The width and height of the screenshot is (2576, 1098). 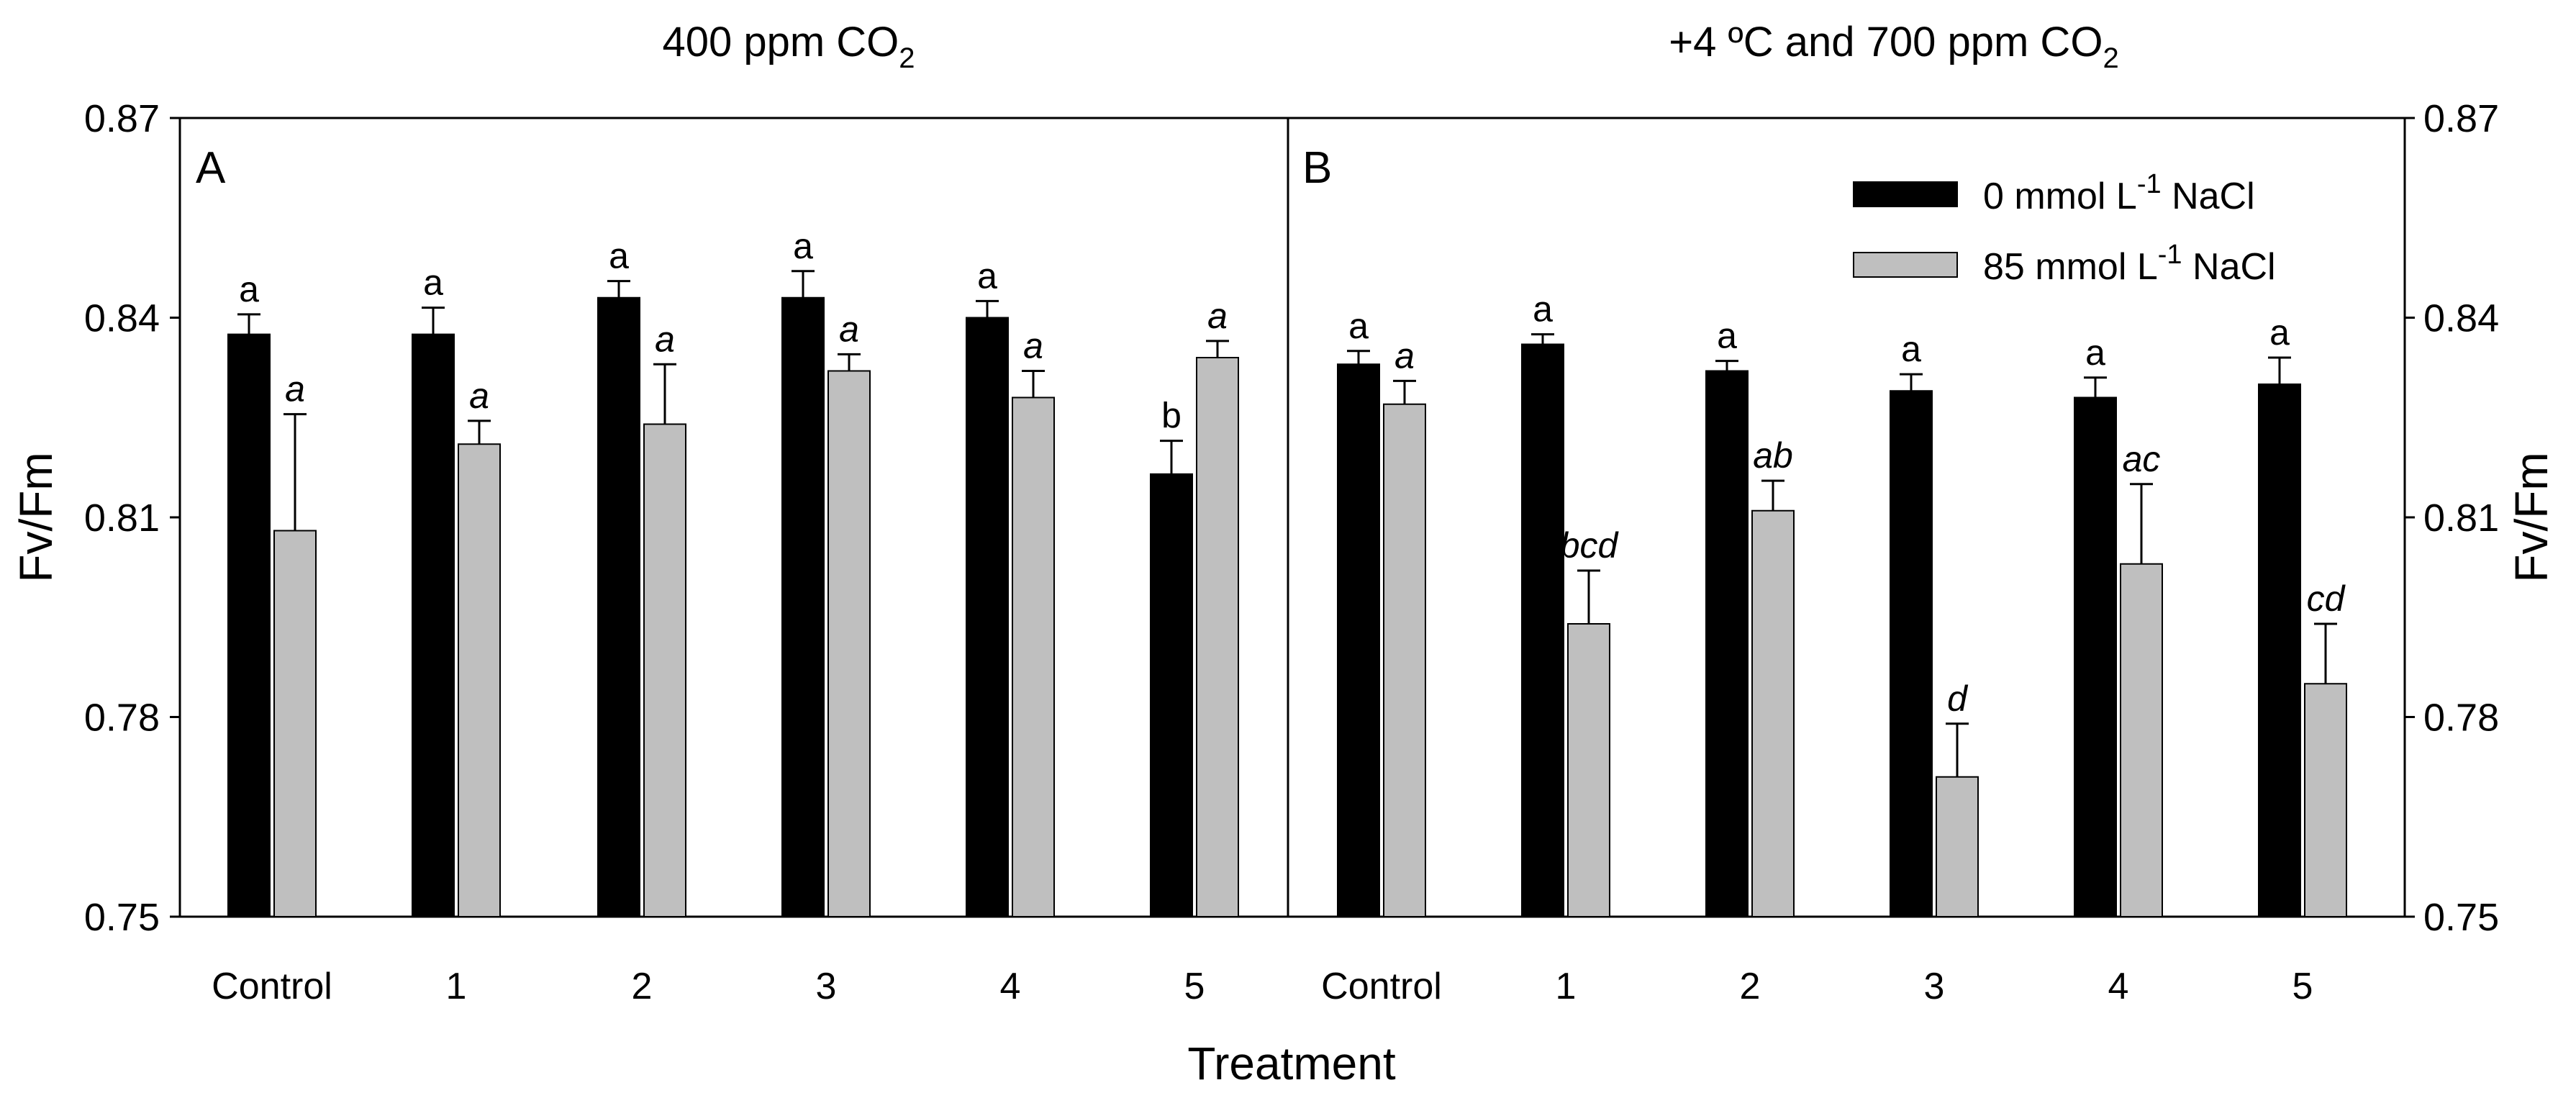 What do you see at coordinates (1727, 336) in the screenshot?
I see `significance-label-b-s0-2: a` at bounding box center [1727, 336].